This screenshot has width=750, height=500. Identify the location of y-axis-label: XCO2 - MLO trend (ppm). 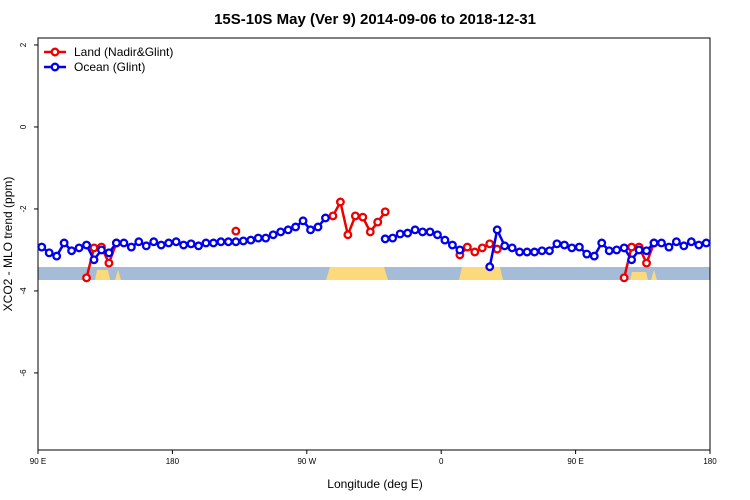
(8, 244).